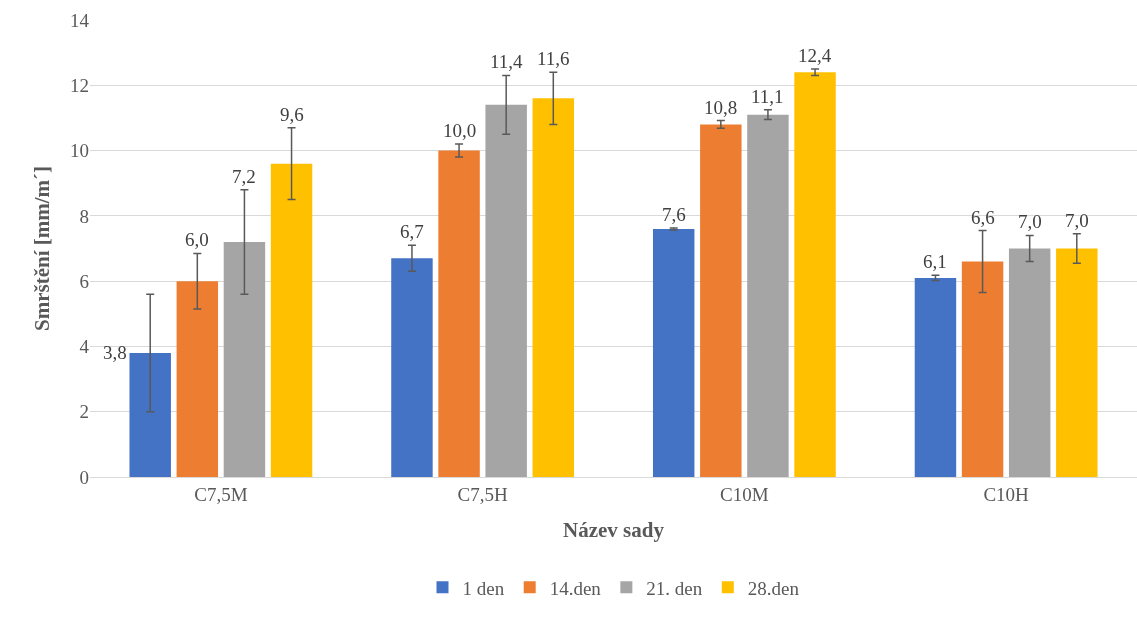  Describe the element at coordinates (84, 216) in the screenshot. I see `y-tick-label: 8` at that location.